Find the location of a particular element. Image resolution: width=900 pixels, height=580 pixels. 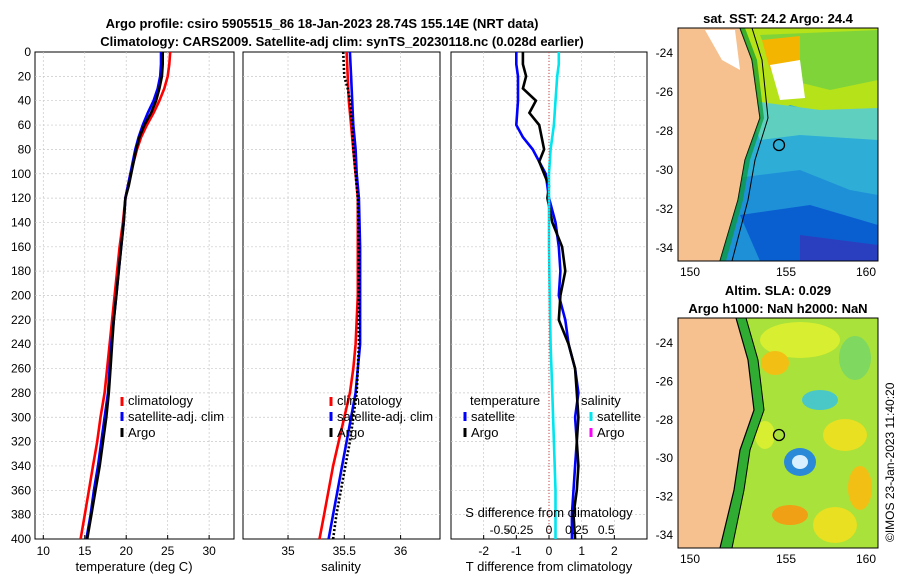

sla-map-frame is located at coordinates (778, 433).